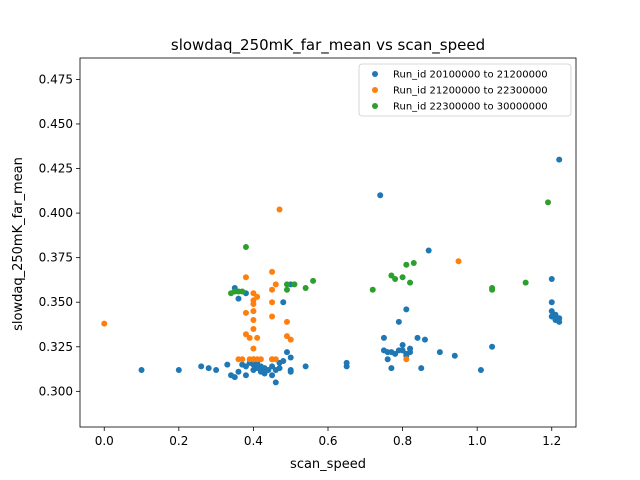  Describe the element at coordinates (551, 441) in the screenshot. I see `x-tick-label: 1.2` at that location.